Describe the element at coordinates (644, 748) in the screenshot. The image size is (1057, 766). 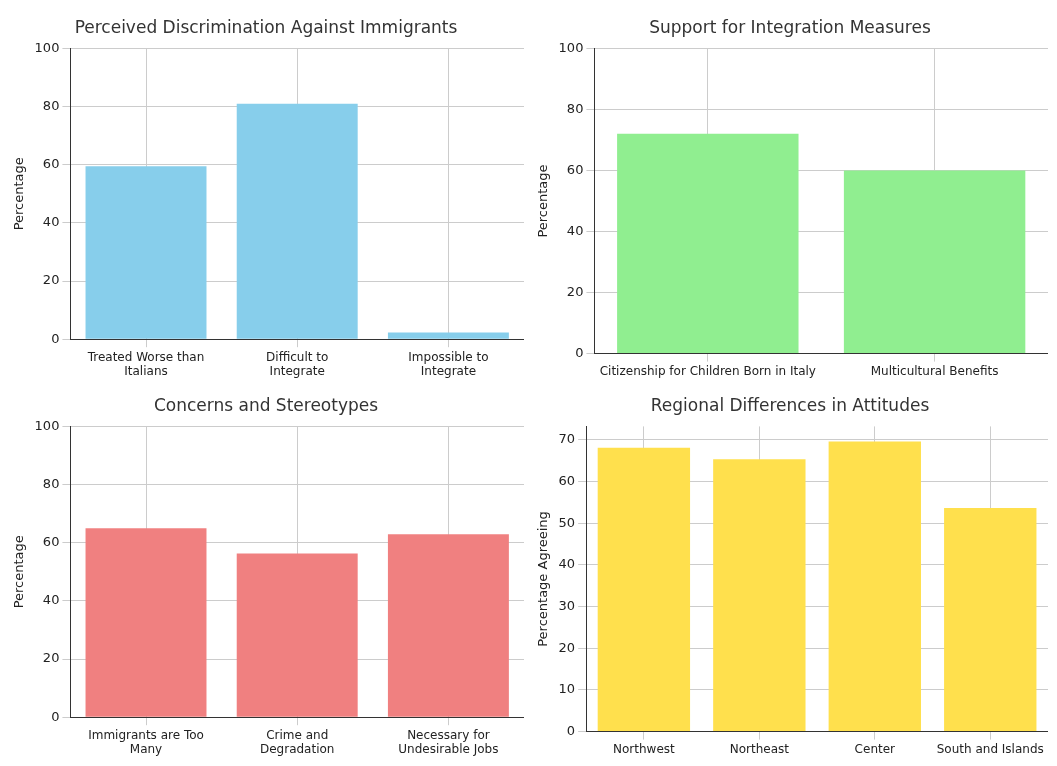
I see `x-tick-label: Northwest` at that location.